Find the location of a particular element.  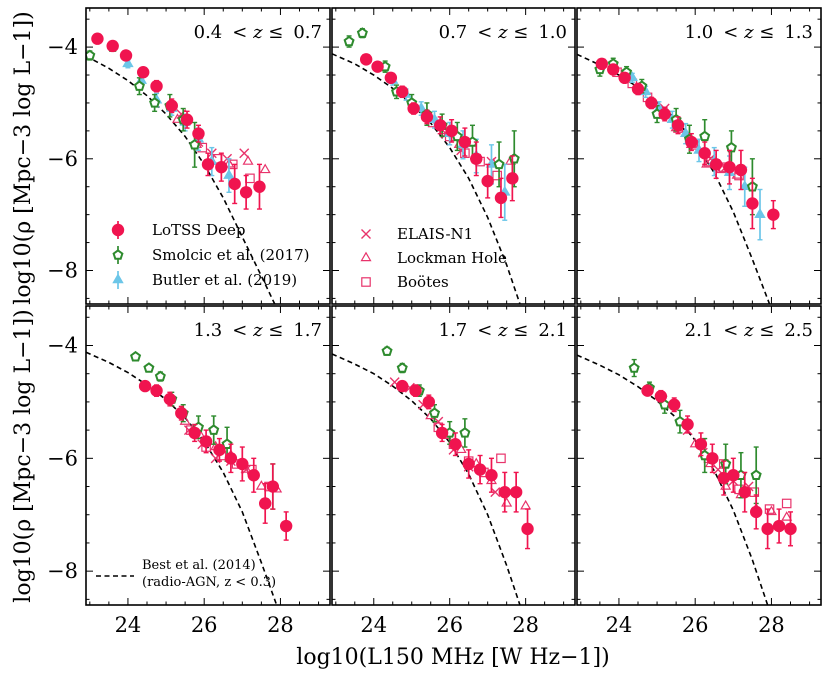

legend-marker-lotss is located at coordinates (118, 230).